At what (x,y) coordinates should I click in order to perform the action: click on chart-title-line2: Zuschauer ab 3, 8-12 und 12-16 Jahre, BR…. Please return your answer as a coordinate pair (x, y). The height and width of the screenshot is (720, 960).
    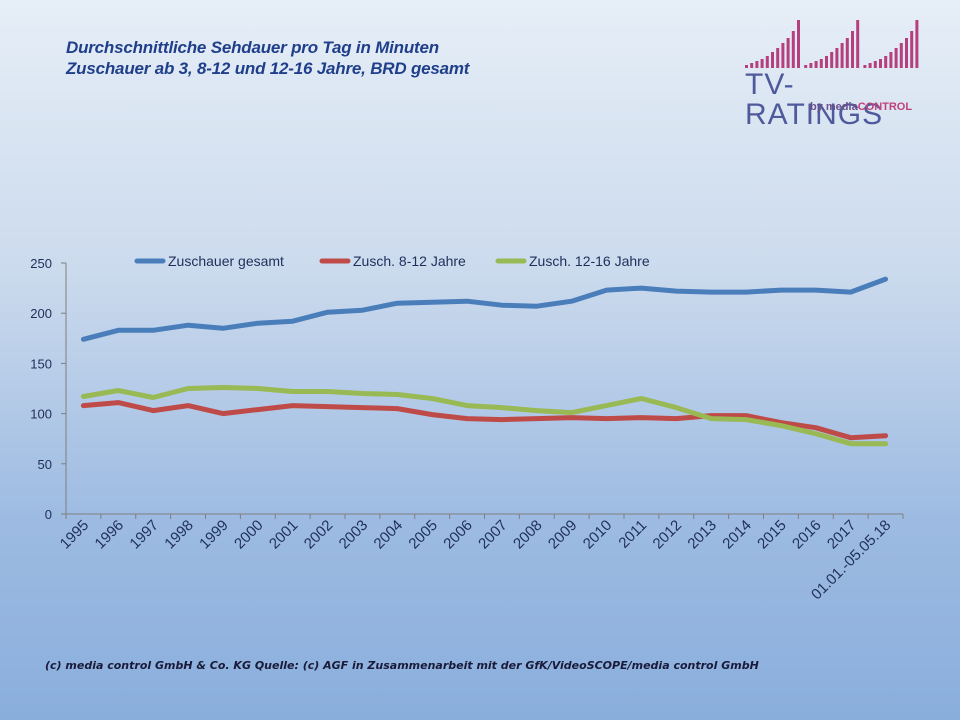
    Looking at the image, I should click on (268, 68).